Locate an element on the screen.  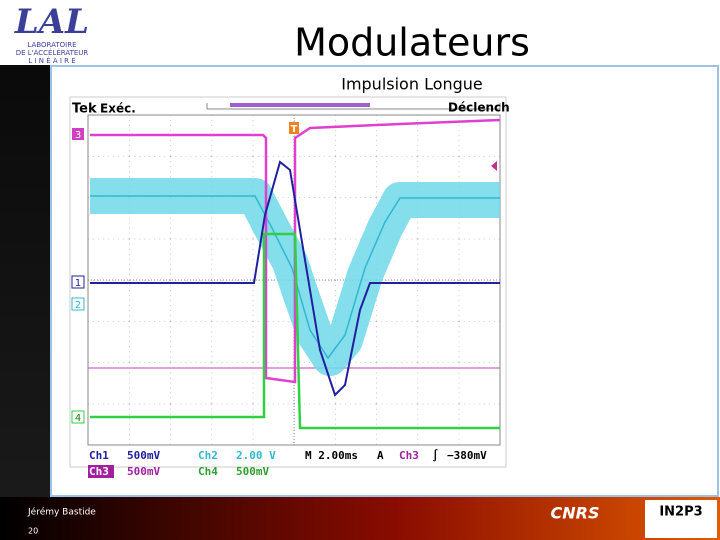
readout: A is located at coordinates (380, 455).